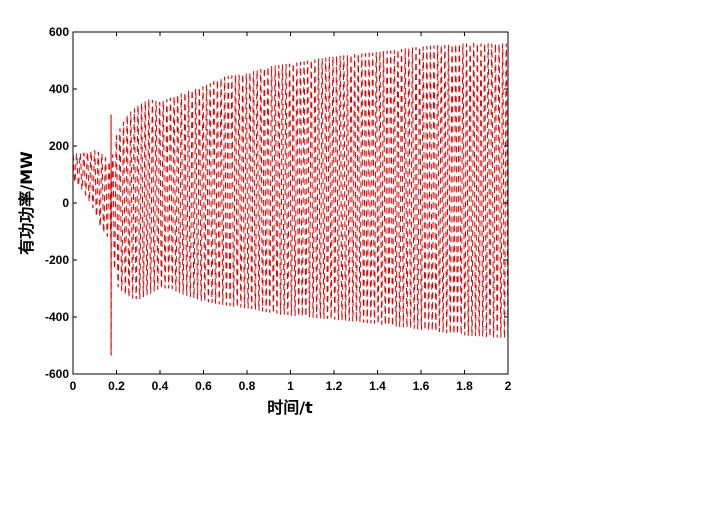 The height and width of the screenshot is (526, 701). What do you see at coordinates (57, 203) in the screenshot?
I see `y-tick-labels: -600 -400 -200 0 200 400 600` at bounding box center [57, 203].